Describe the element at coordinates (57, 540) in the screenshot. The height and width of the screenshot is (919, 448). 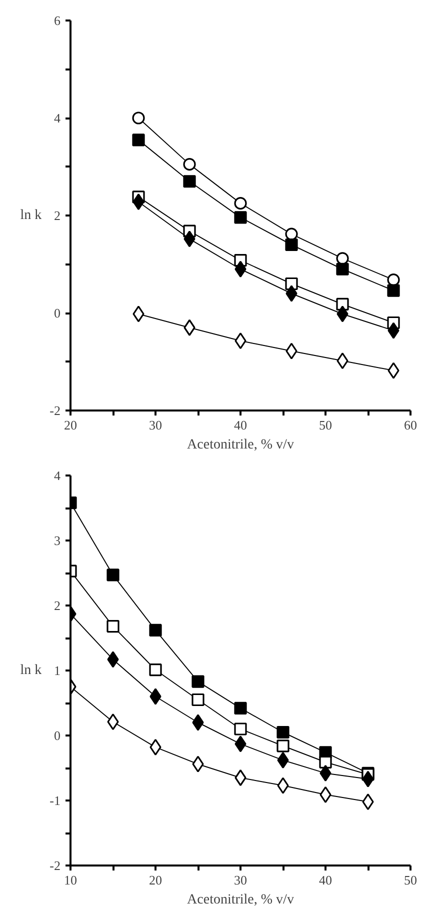
I see `y-tick-label: 3` at that location.